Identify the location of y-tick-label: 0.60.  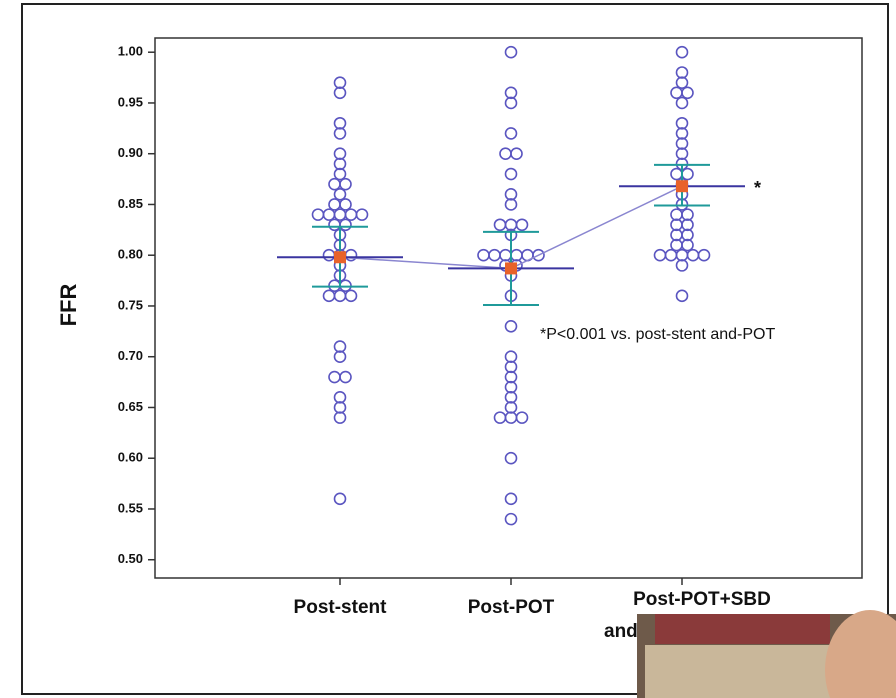
(130, 457).